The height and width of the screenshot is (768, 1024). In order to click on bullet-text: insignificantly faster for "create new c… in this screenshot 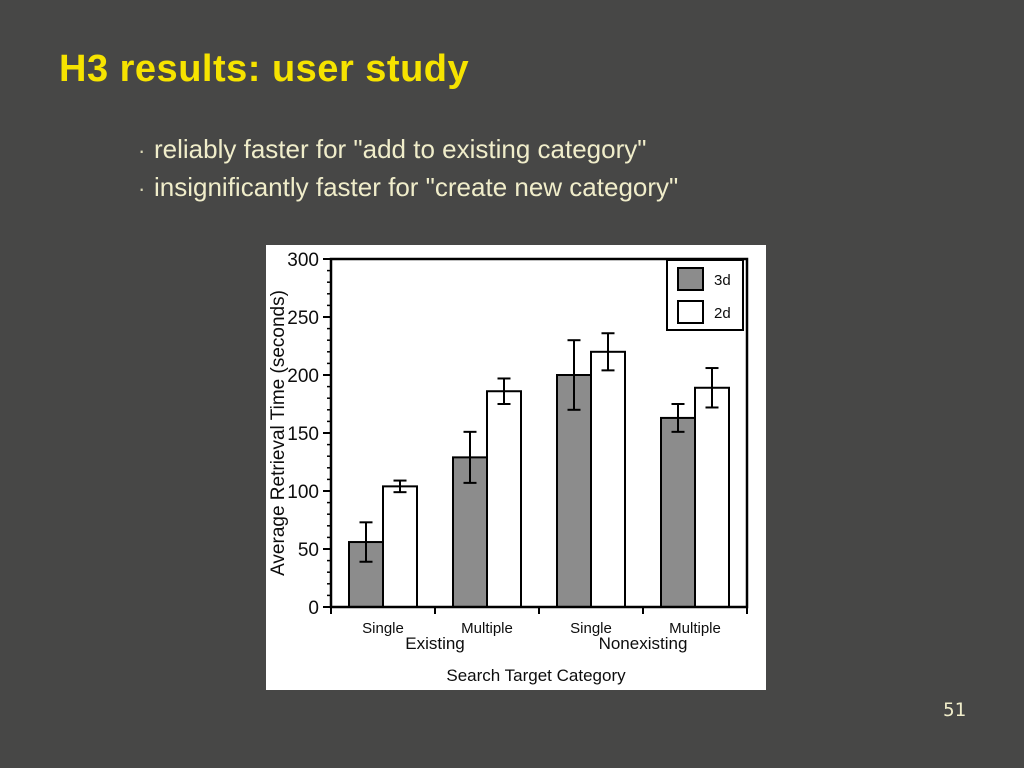, I will do `click(416, 187)`.